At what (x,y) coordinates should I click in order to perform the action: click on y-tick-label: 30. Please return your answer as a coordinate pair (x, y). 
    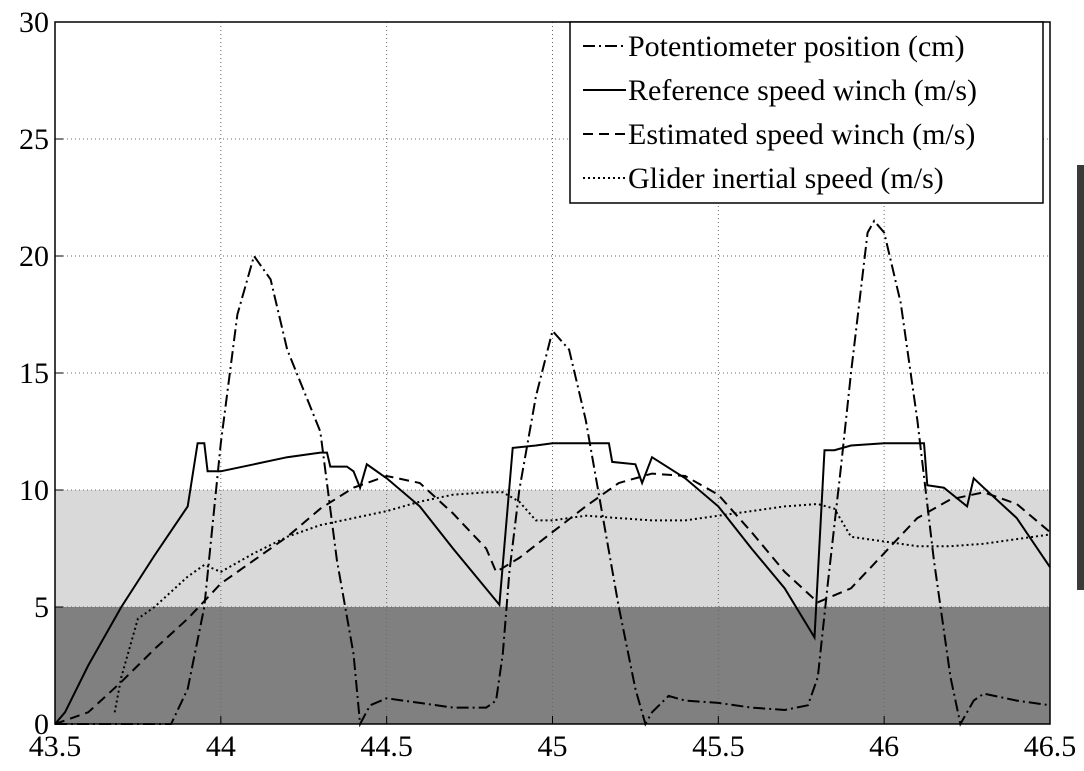
    Looking at the image, I should click on (34, 22).